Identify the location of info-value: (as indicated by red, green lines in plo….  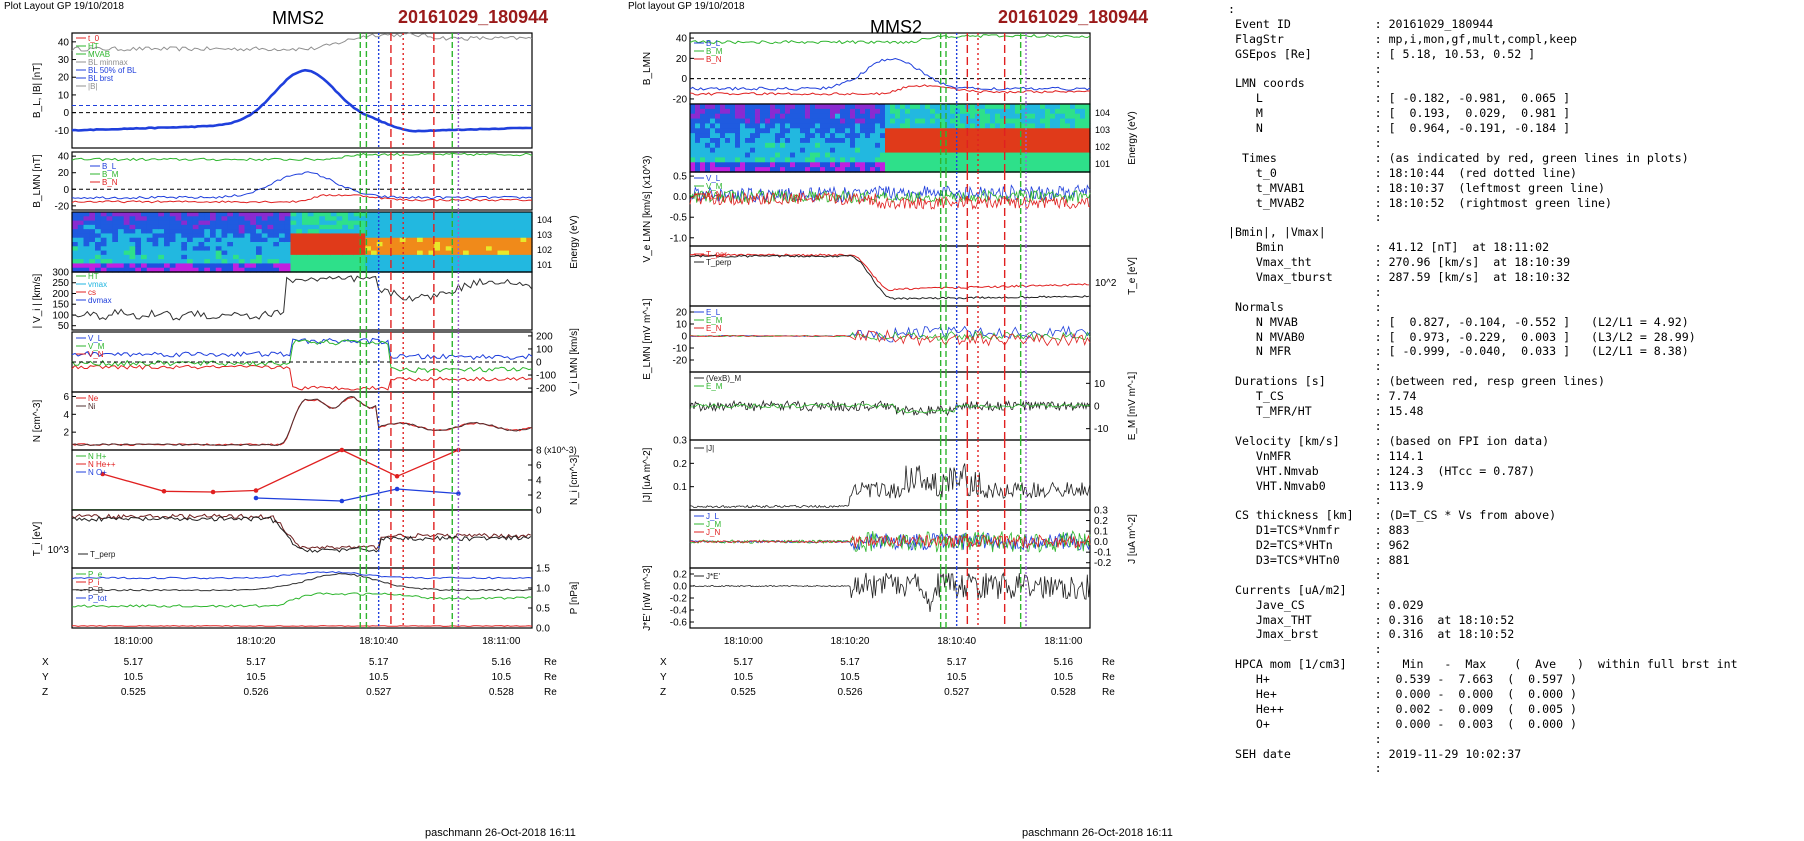
(1538, 157).